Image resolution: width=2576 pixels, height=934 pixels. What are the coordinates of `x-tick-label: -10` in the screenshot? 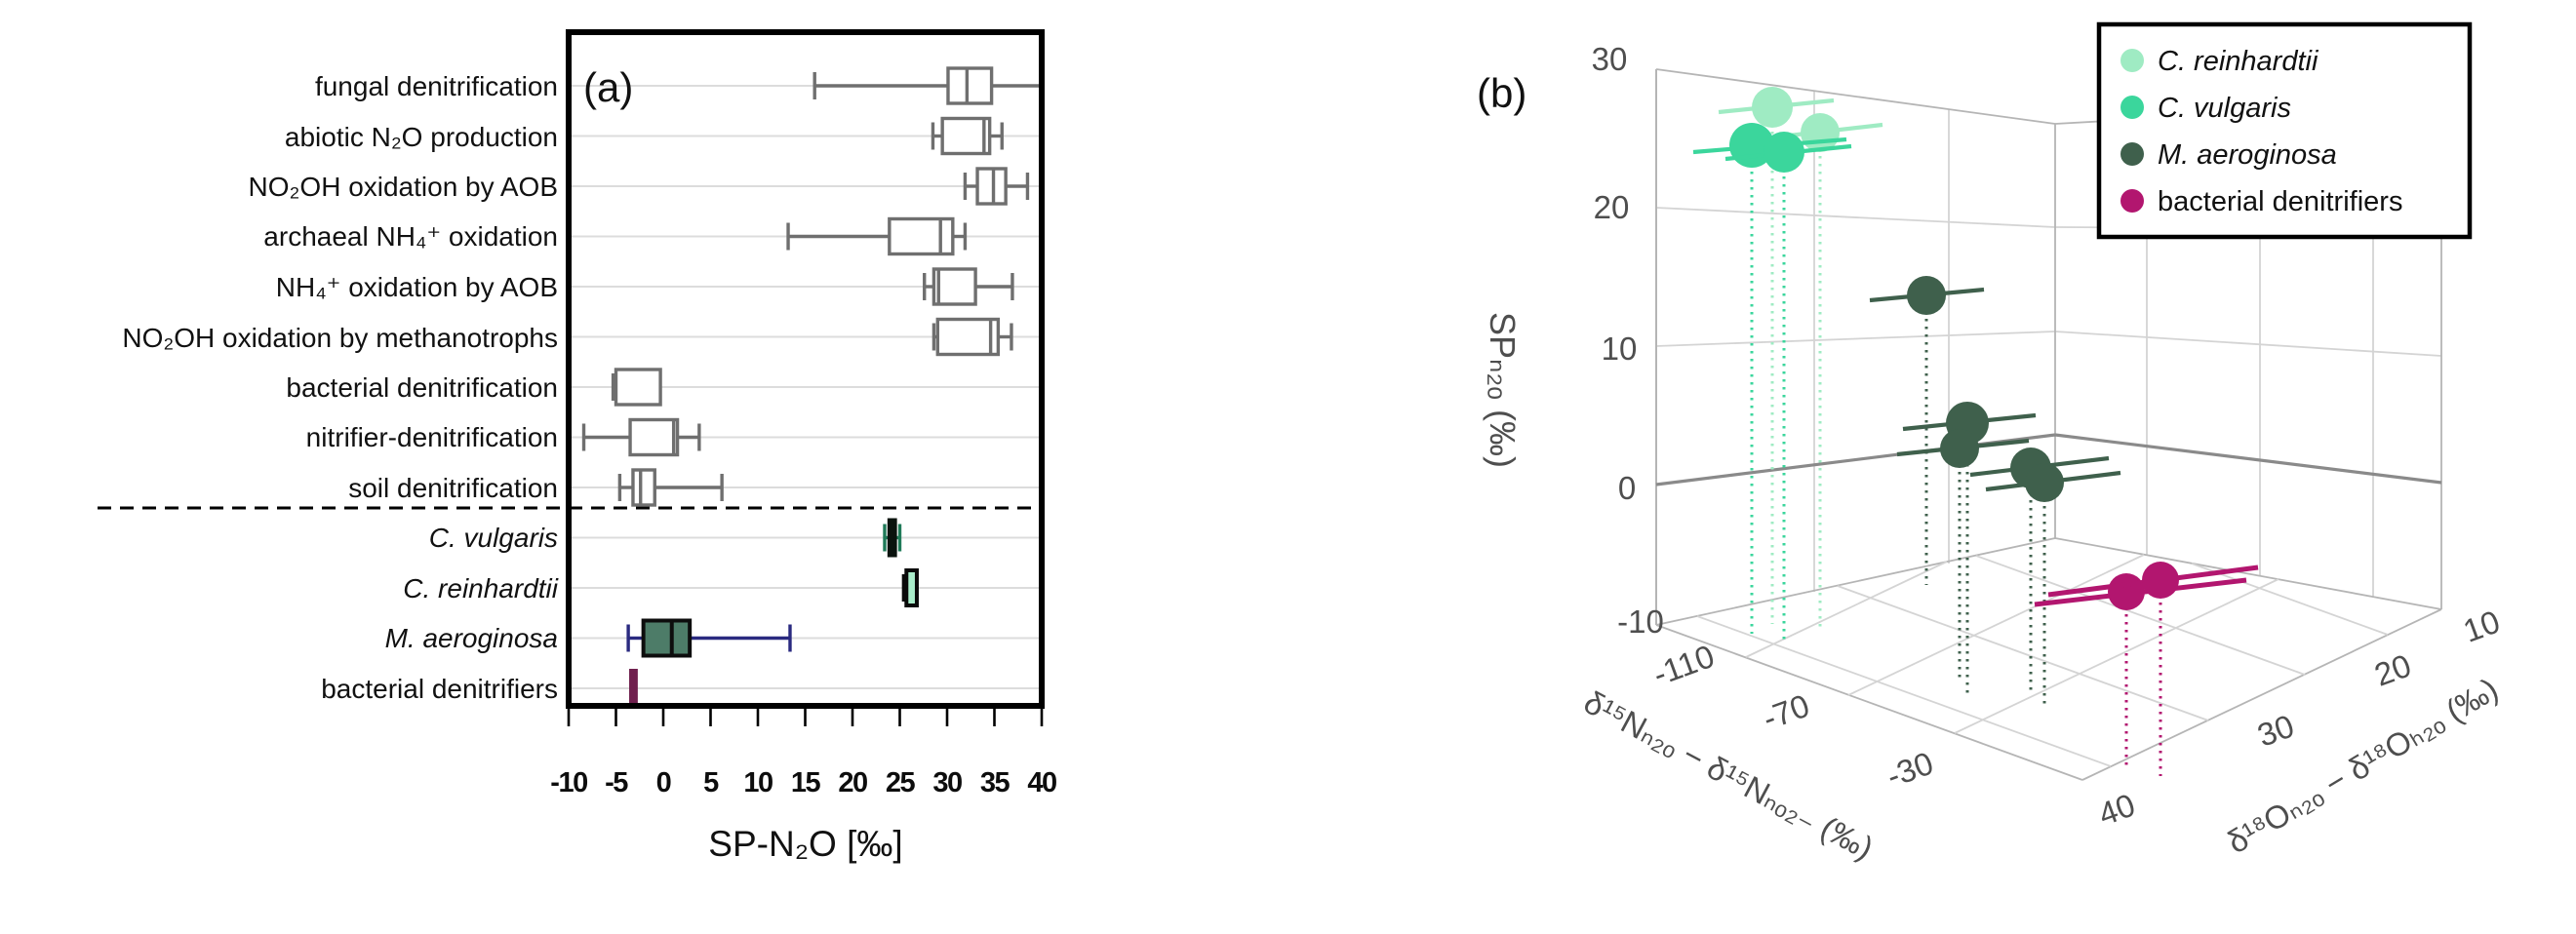 It's located at (568, 782).